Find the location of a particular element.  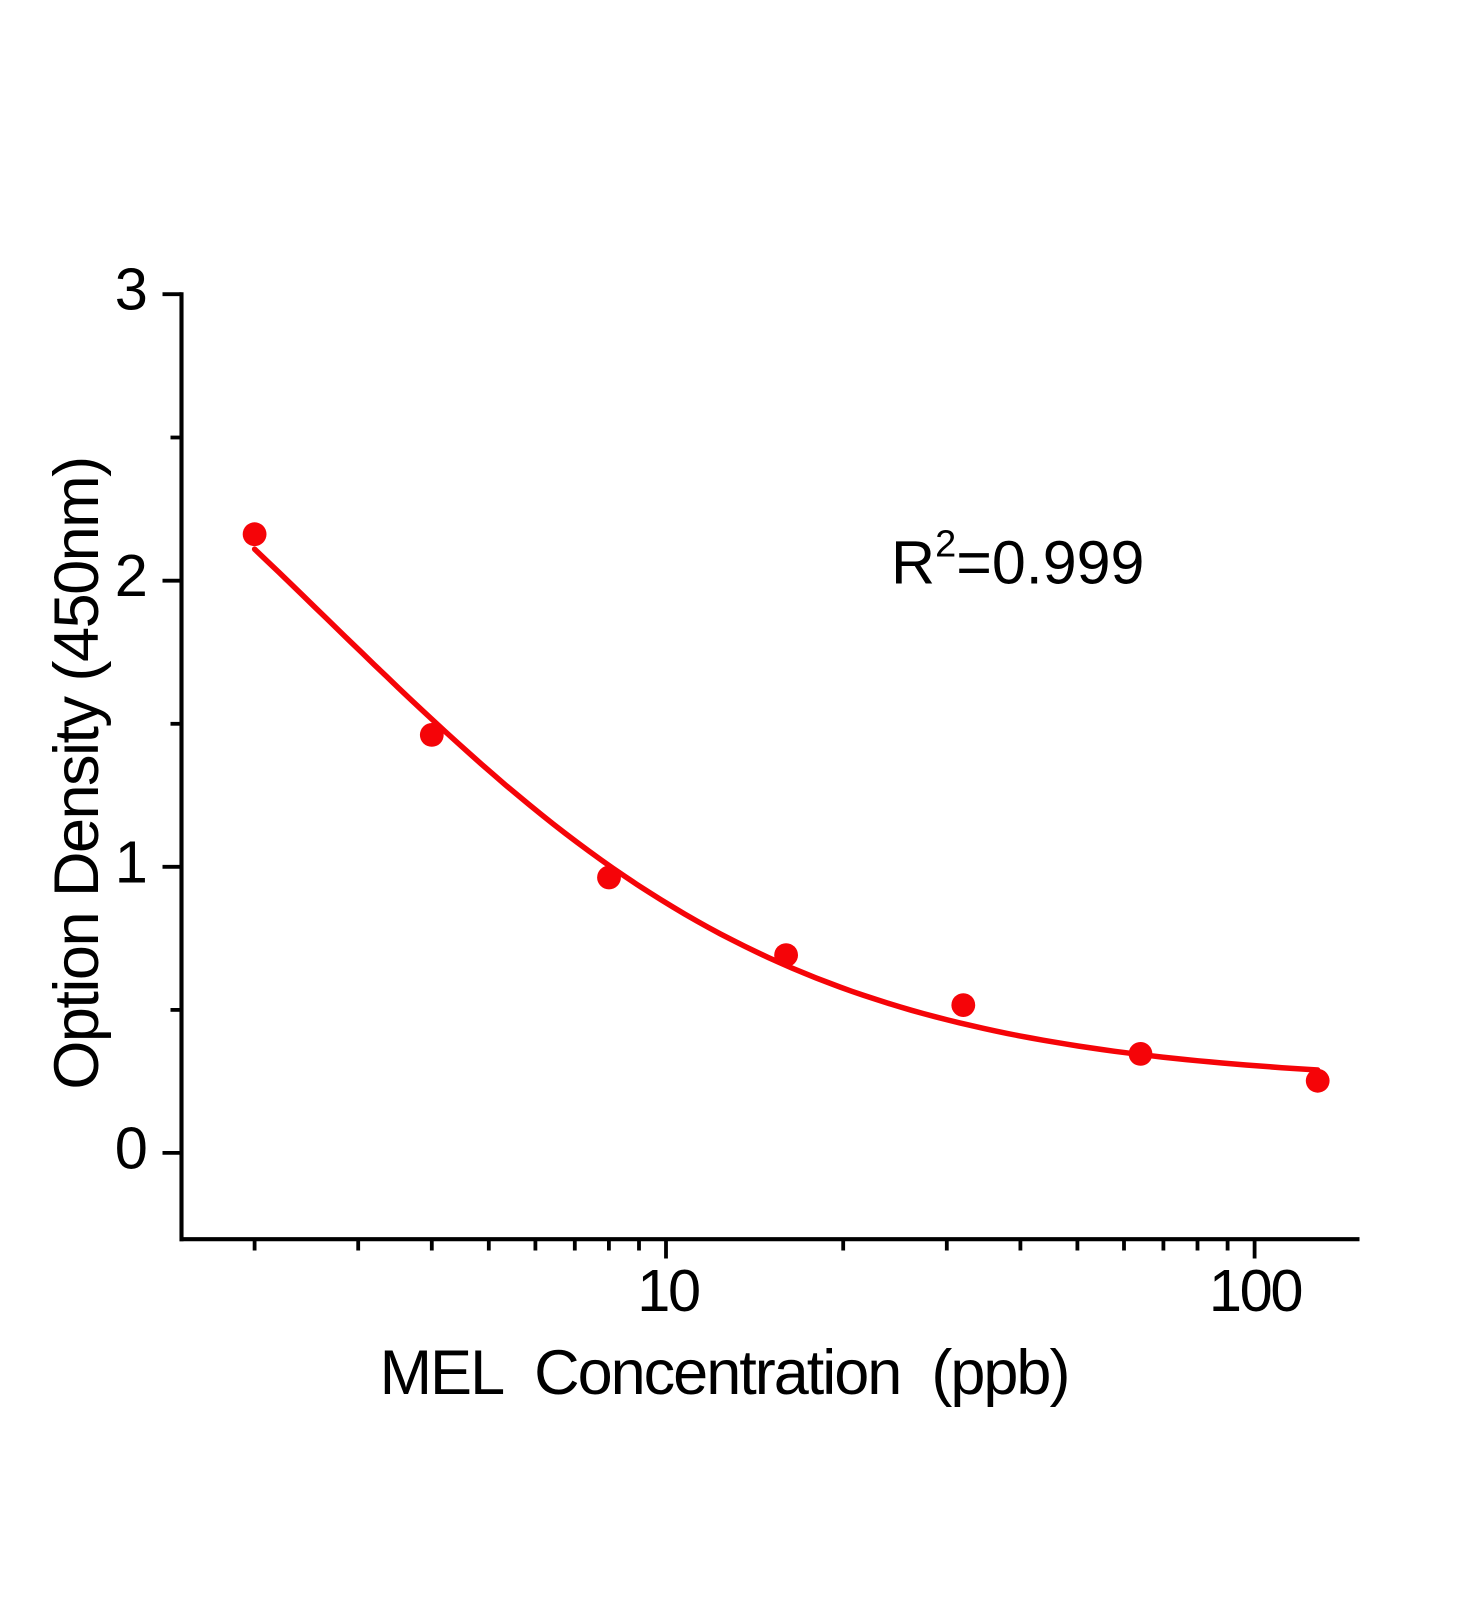

svg-text: 1 is located at coordinates (130, 861).